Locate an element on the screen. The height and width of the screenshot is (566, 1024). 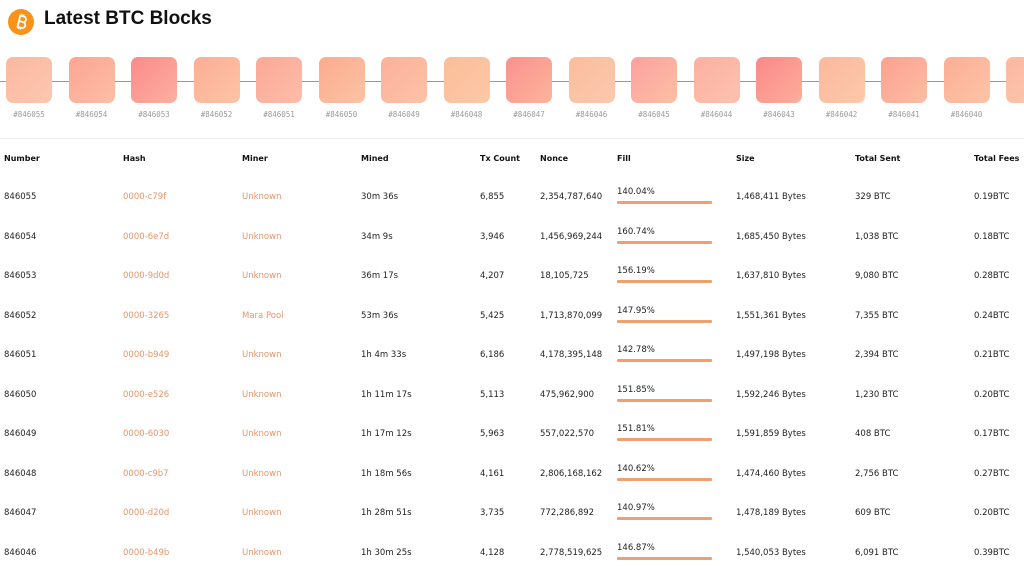
total-fees: 0.28BTC is located at coordinates (992, 276).